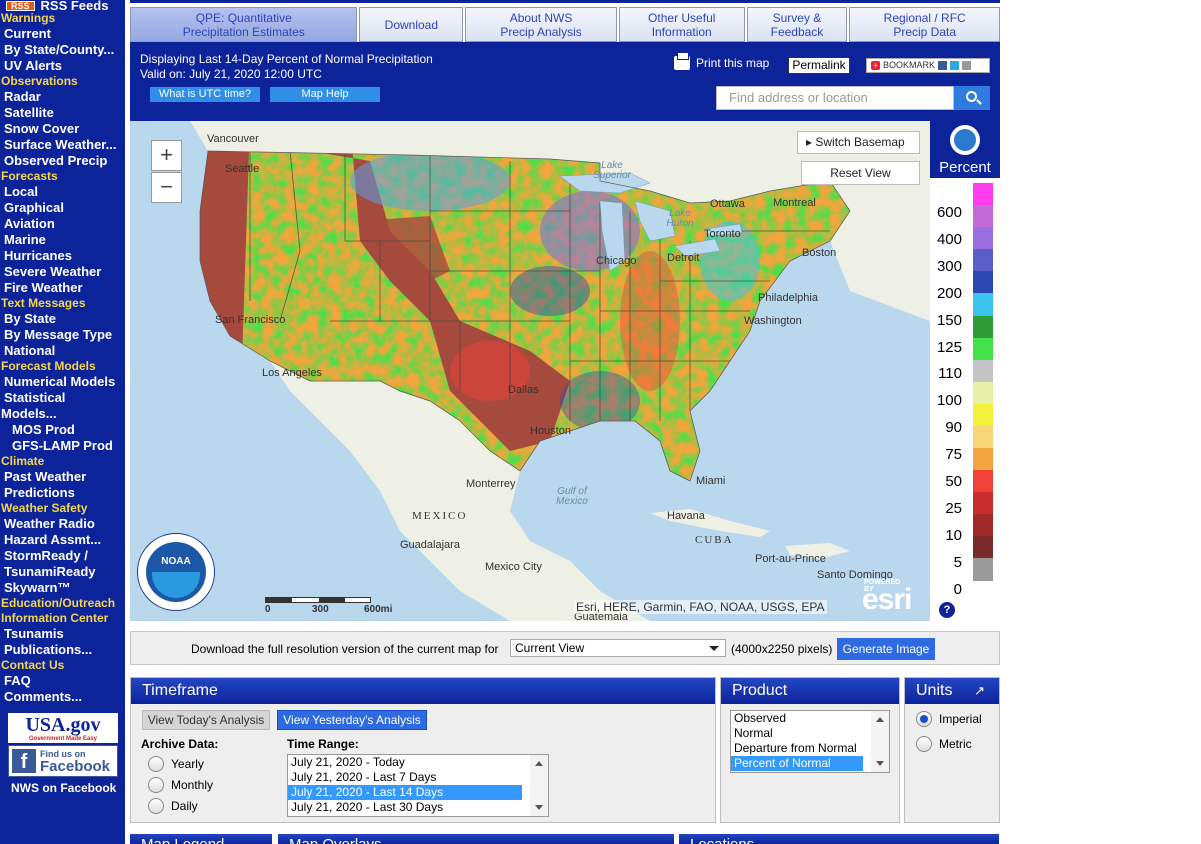 The height and width of the screenshot is (844, 1201). What do you see at coordinates (30, 318) in the screenshot?
I see `nav-link: By State` at bounding box center [30, 318].